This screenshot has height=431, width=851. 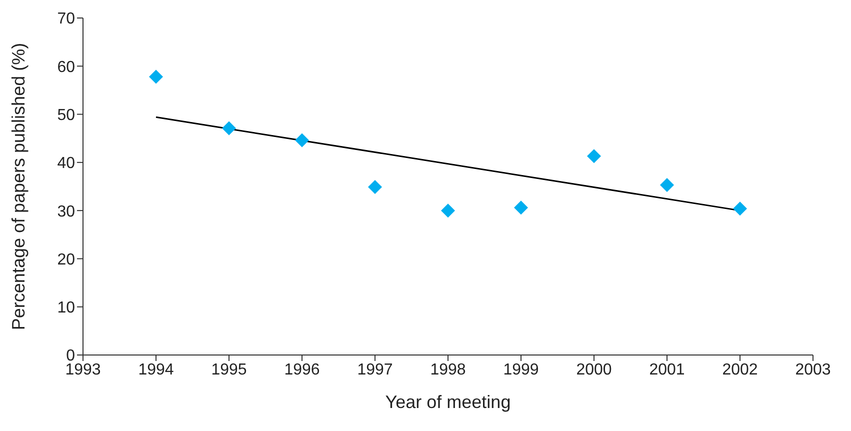 What do you see at coordinates (375, 369) in the screenshot?
I see `x-tick-label: 1997` at bounding box center [375, 369].